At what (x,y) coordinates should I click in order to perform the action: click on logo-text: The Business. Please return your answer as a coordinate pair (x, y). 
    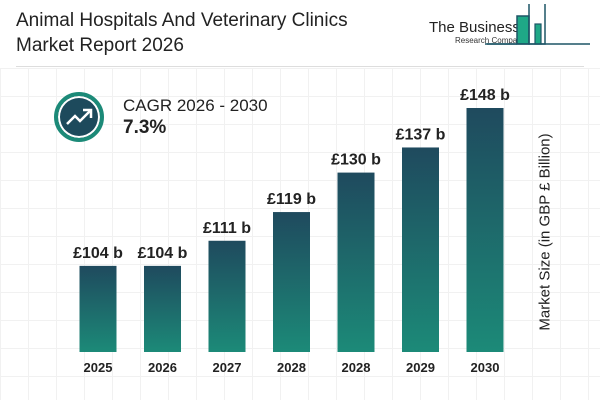
    Looking at the image, I should click on (474, 27).